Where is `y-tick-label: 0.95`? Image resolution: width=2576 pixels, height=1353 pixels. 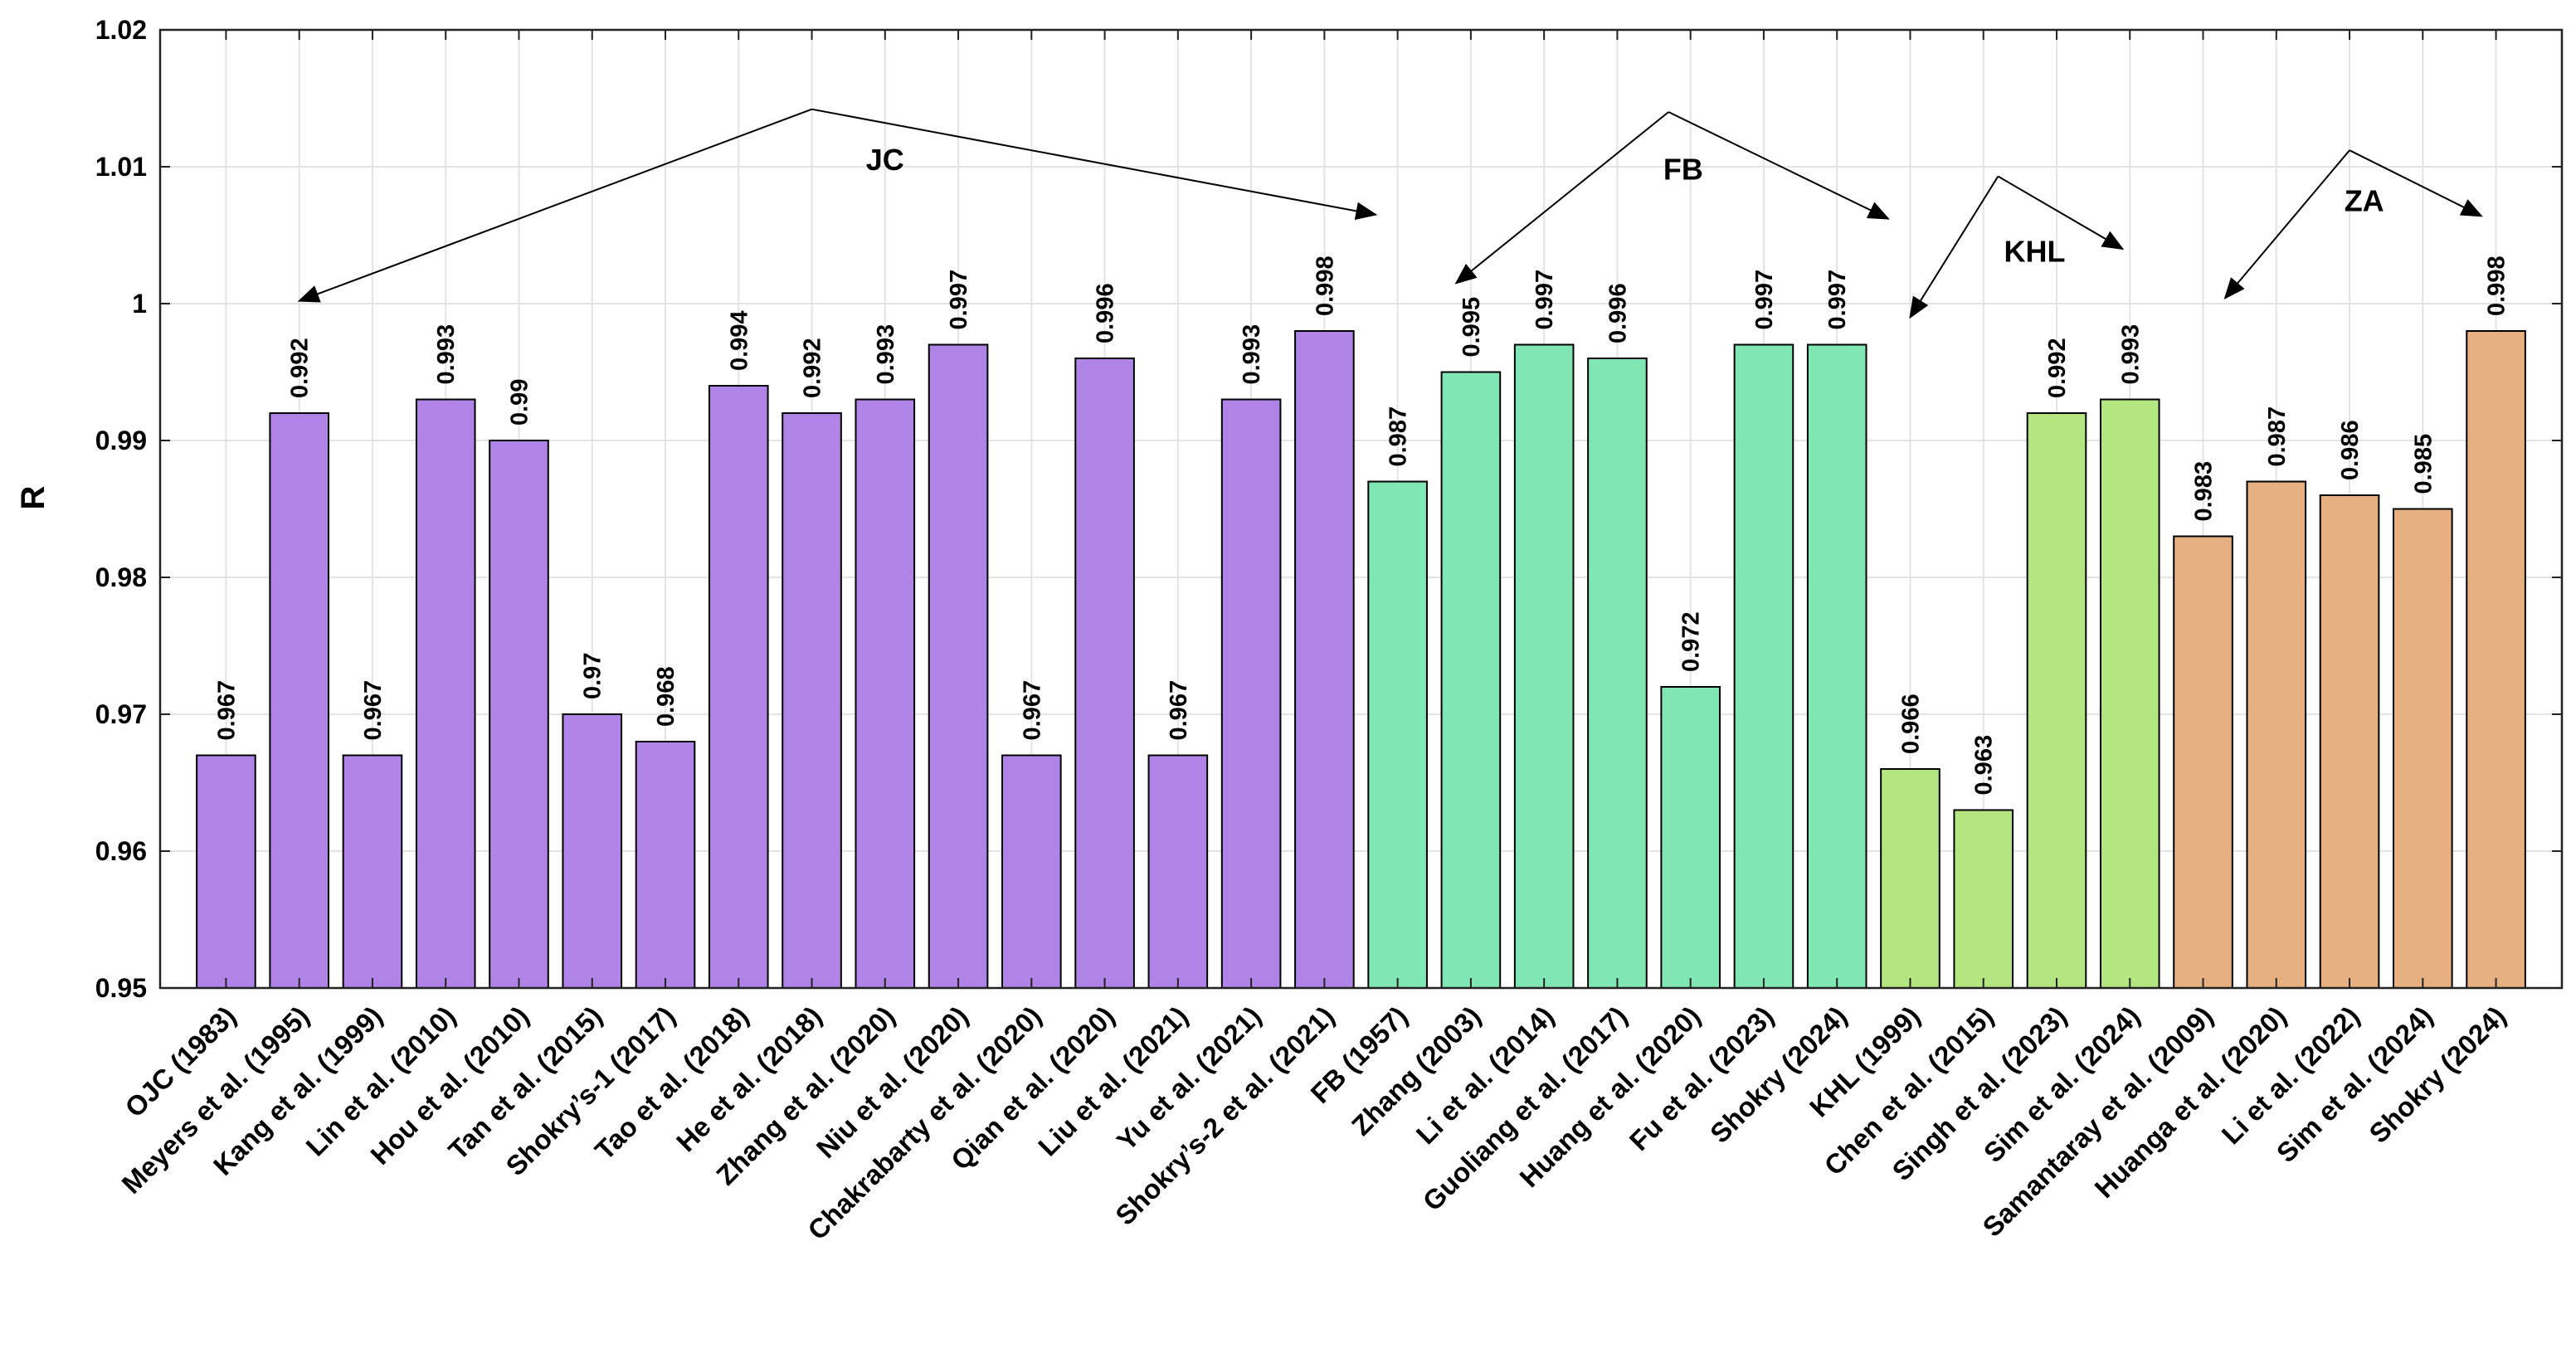
y-tick-label: 0.95 is located at coordinates (121, 988).